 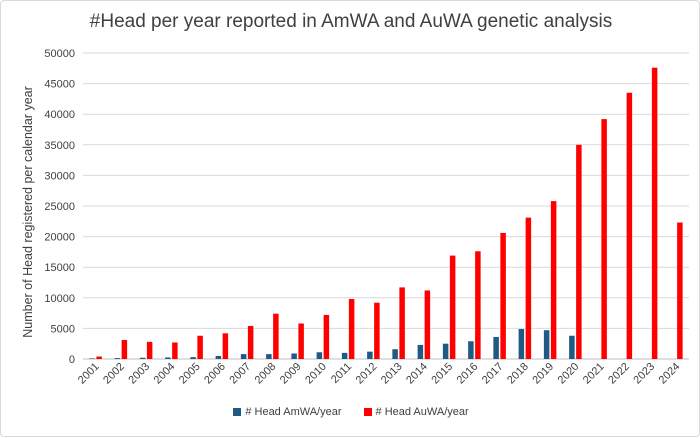 I want to click on x-tick-label: 2020, so click(x=569, y=374).